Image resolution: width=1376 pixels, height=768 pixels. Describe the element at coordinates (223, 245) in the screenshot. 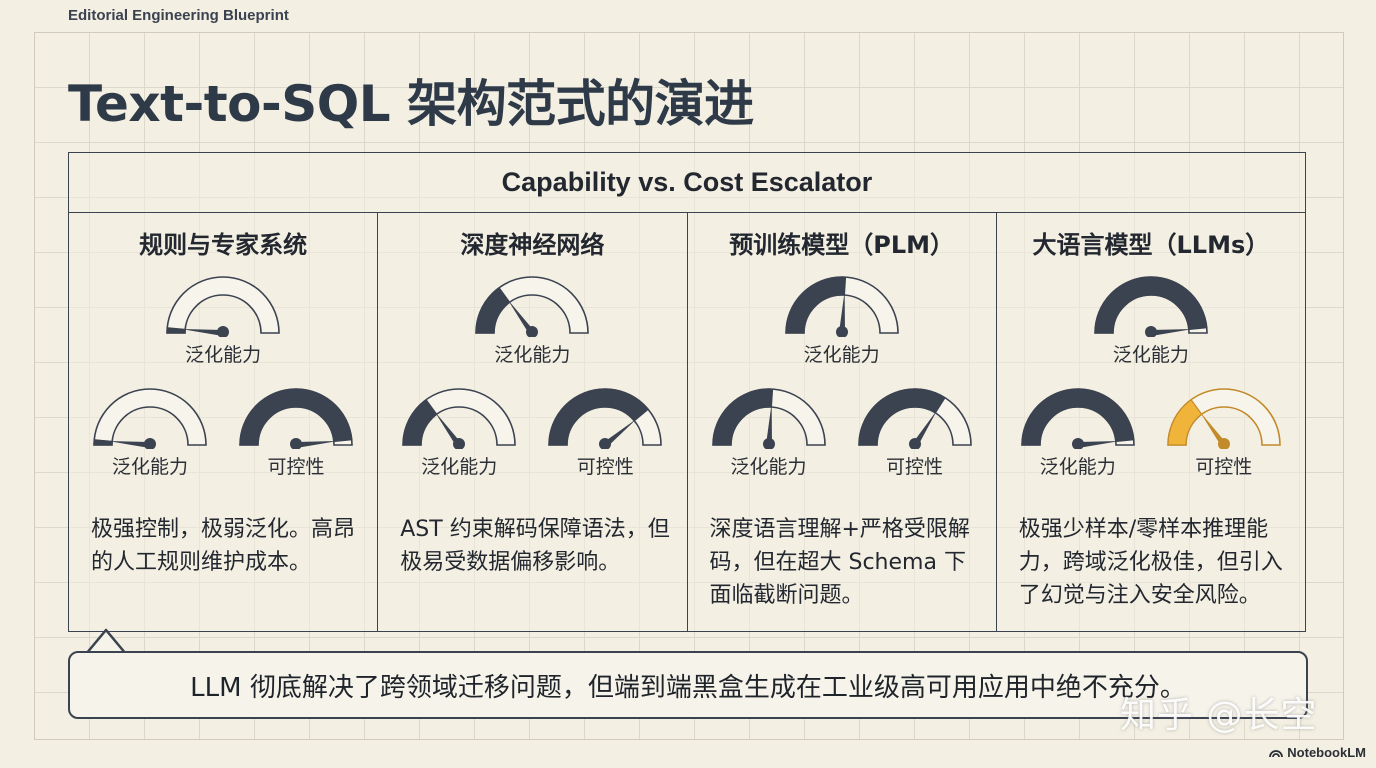

I see `stage-title: 规则与专家系统` at that location.